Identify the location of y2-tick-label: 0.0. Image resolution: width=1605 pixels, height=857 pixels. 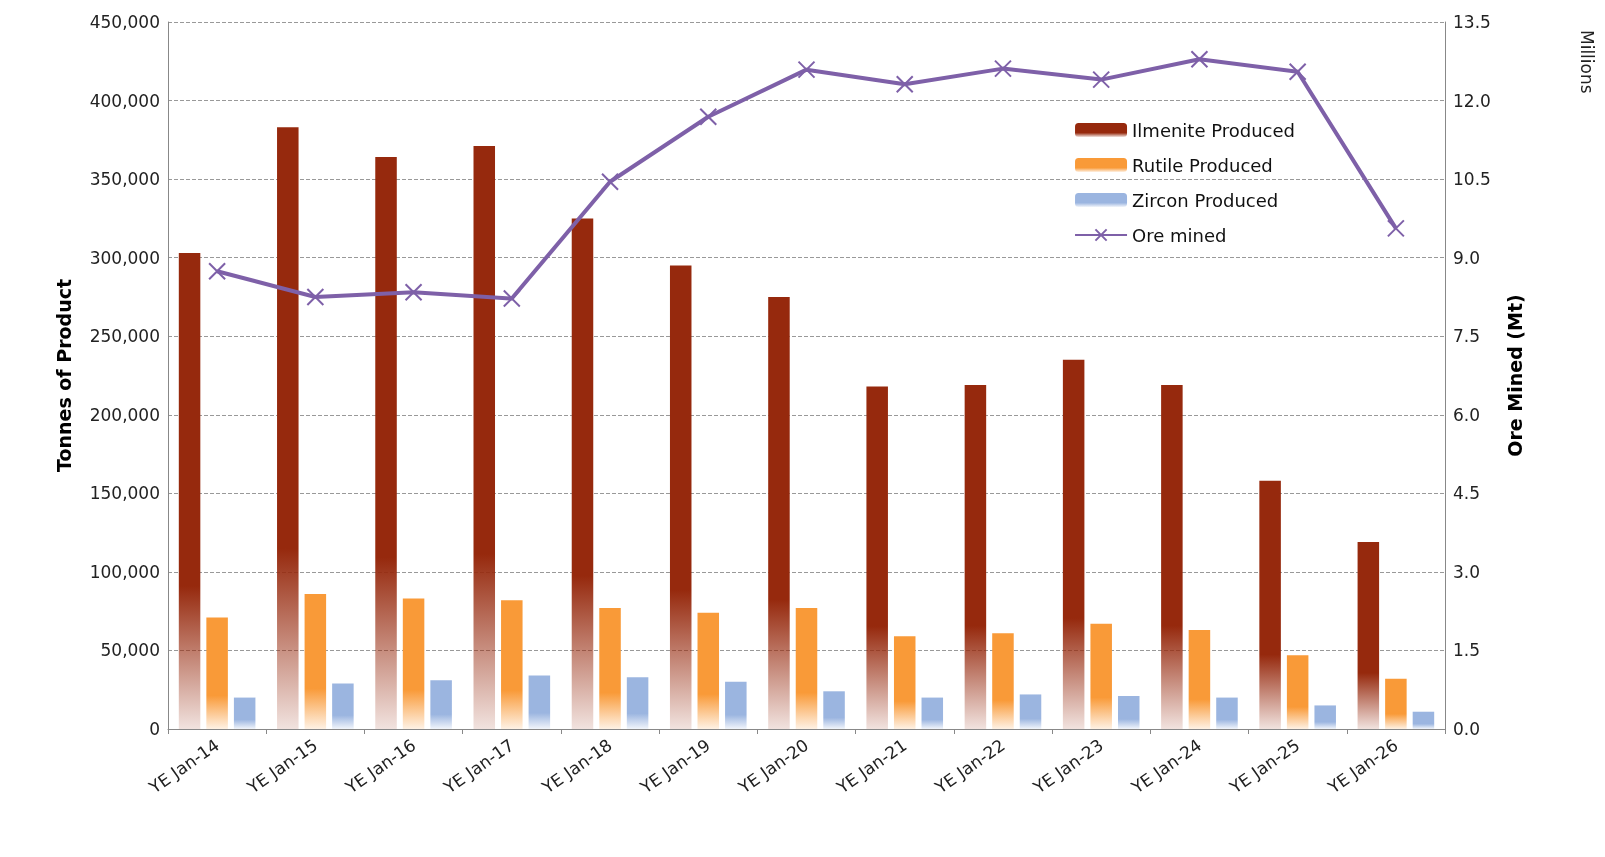
(1467, 729).